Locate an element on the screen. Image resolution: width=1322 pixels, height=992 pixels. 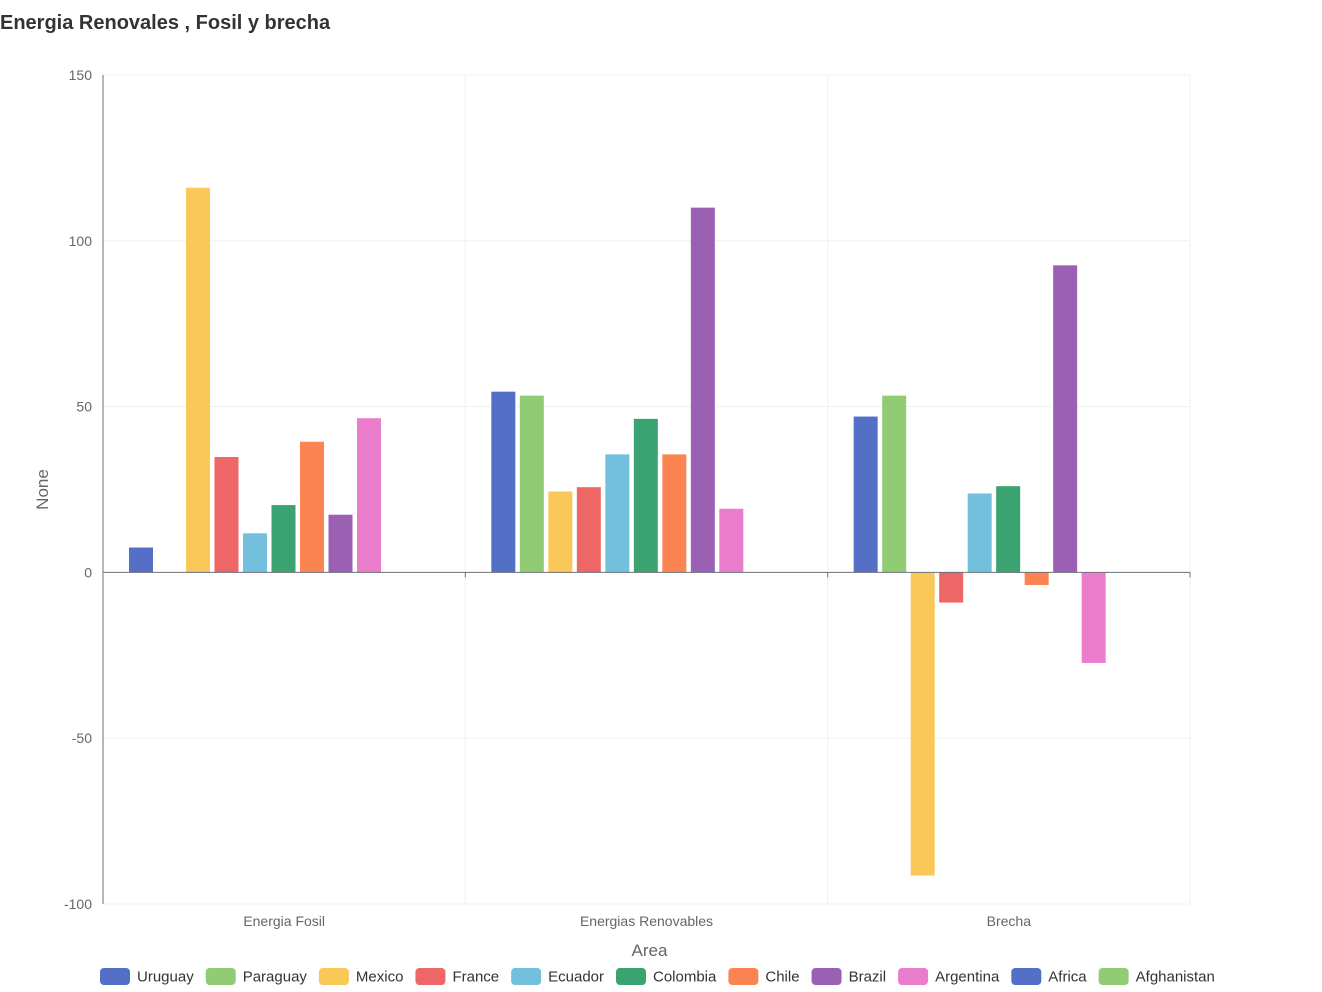
y-tick-label: 50 is located at coordinates (84, 407).